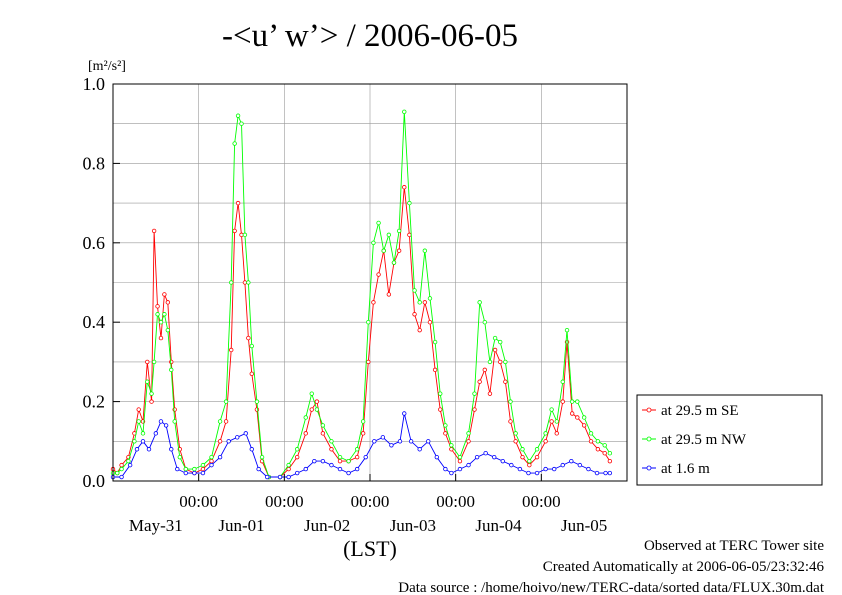 The width and height of the screenshot is (842, 595). I want to click on y-tick-label: 0.8, so click(94, 163).